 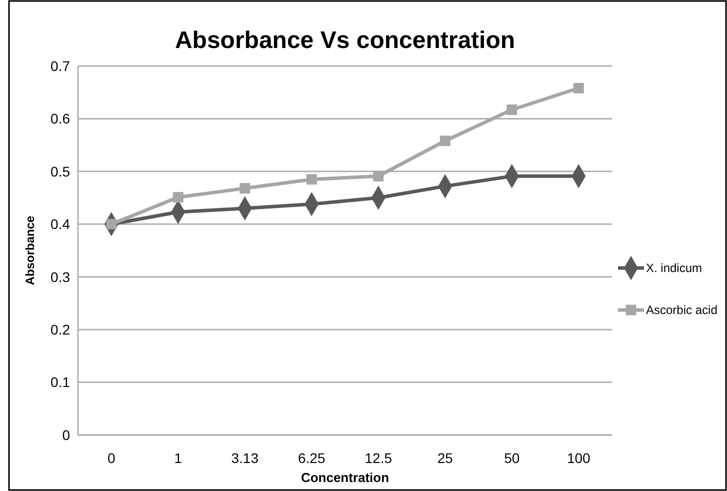 What do you see at coordinates (345, 477) in the screenshot?
I see `x-axis-title: Concentration` at bounding box center [345, 477].